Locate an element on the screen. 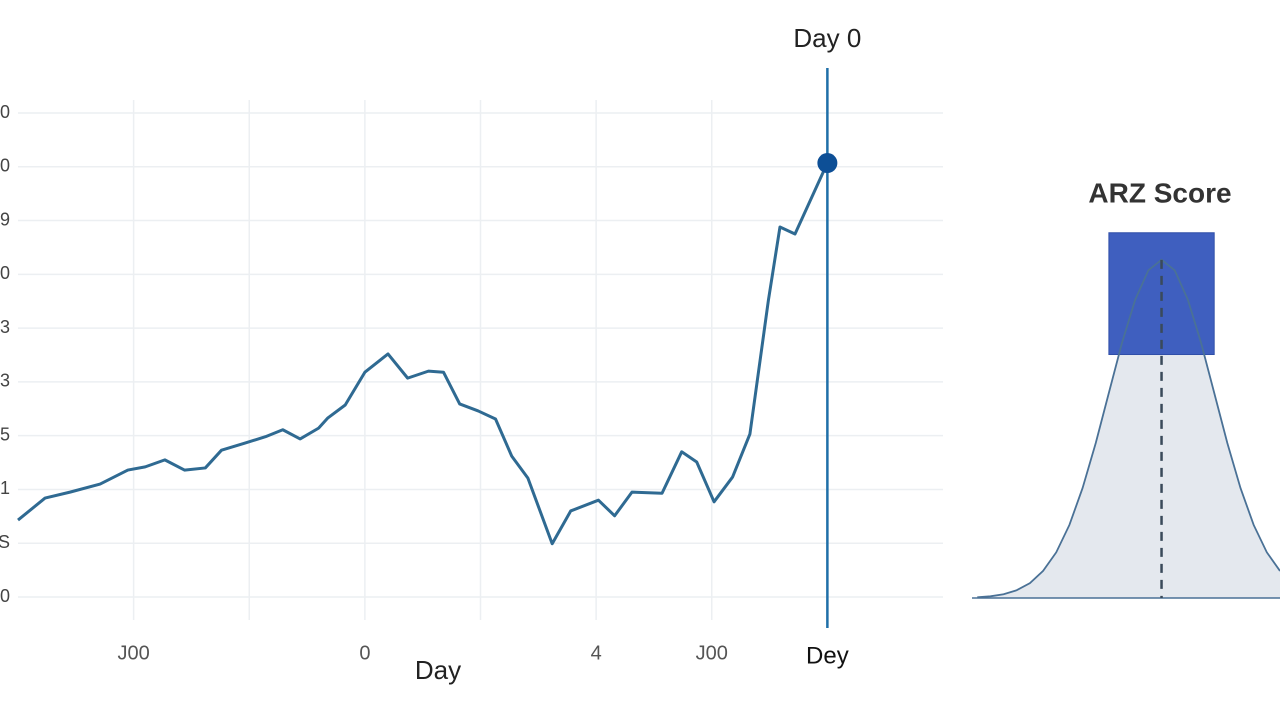 The image size is (1280, 720). density-curve is located at coordinates (1128, 428).